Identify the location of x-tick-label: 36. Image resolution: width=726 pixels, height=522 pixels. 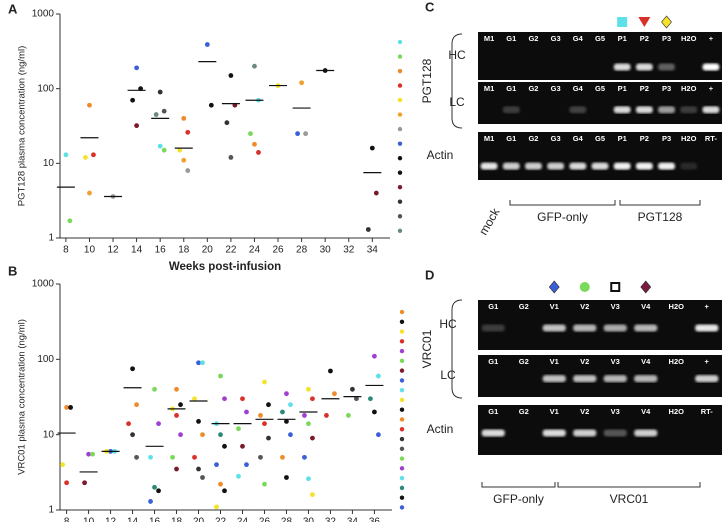
(375, 519).